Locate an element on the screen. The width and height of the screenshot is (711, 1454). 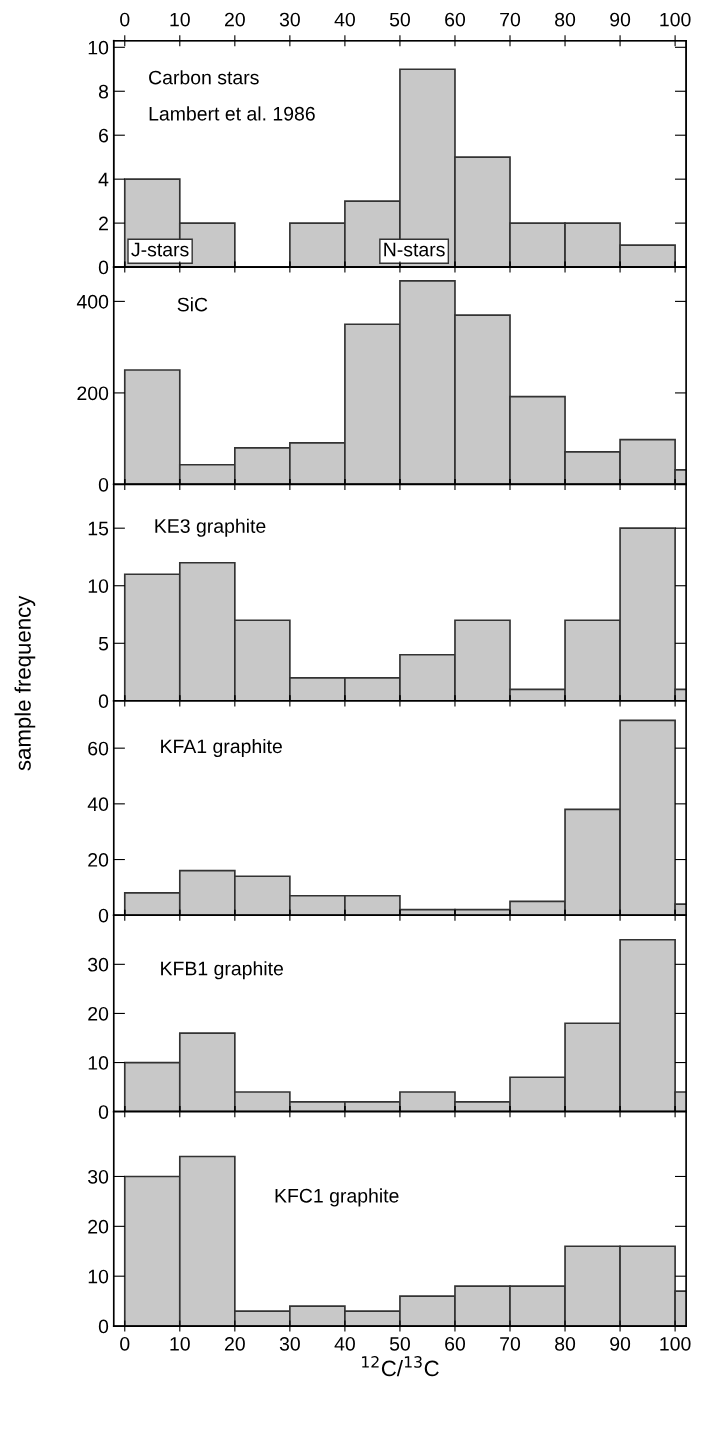
x2-tick-label: 10 is located at coordinates (180, 19).